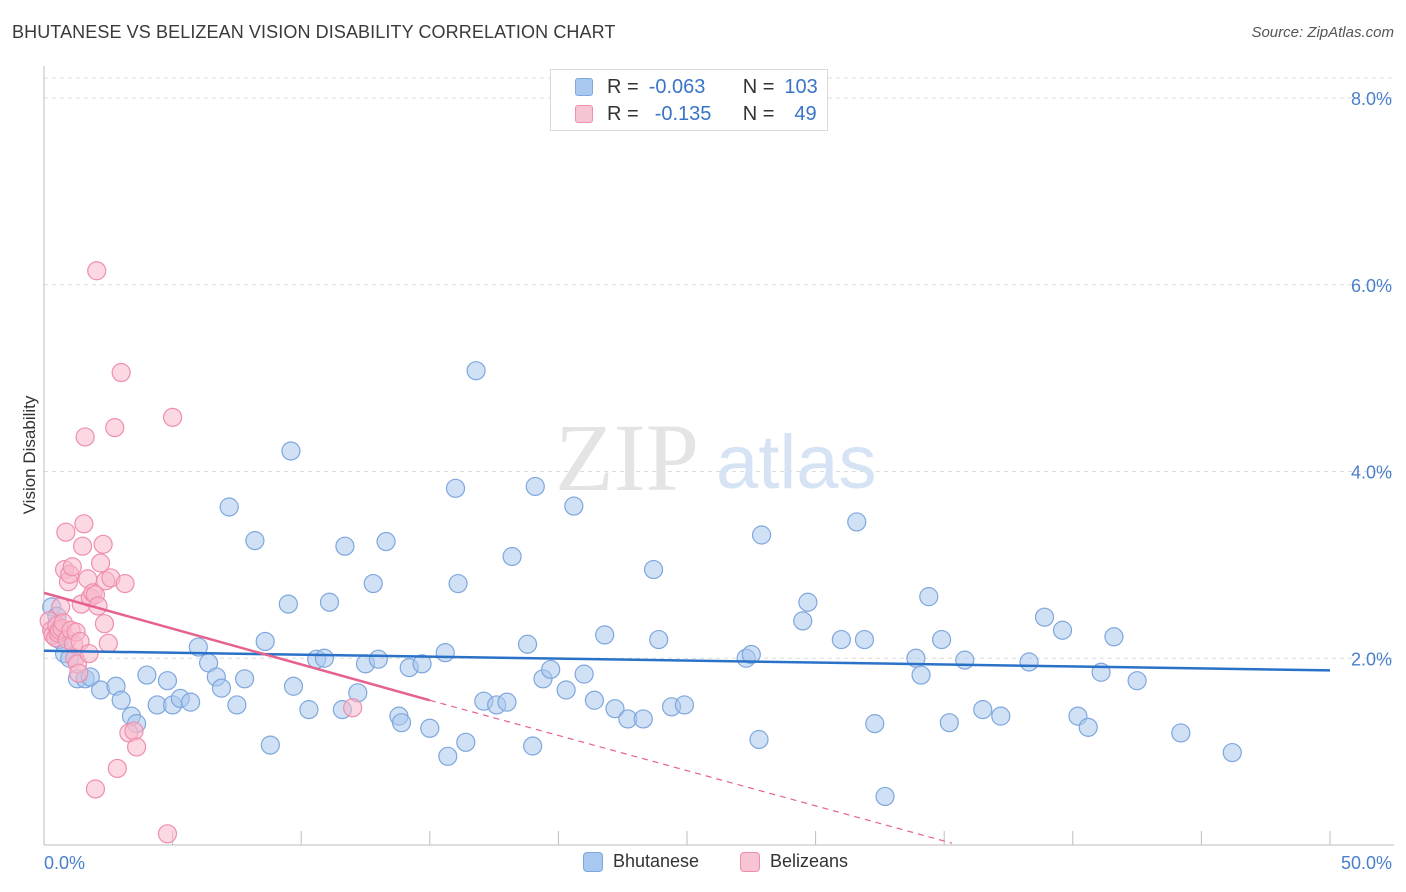 The width and height of the screenshot is (1406, 892). Describe the element at coordinates (584, 114) in the screenshot. I see `belizeans-swatch` at that location.